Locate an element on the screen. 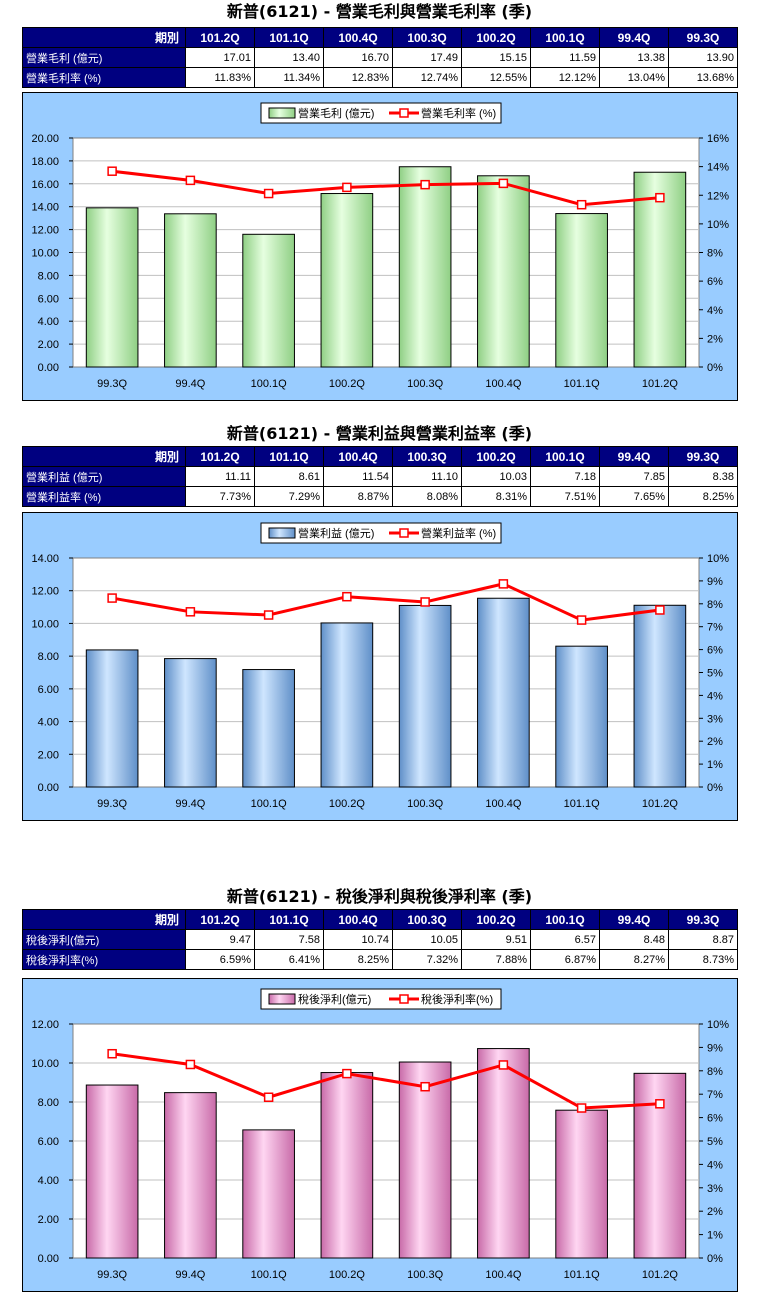 This screenshot has width=759, height=1308. row-label: 稅後淨利率(%) is located at coordinates (104, 959).